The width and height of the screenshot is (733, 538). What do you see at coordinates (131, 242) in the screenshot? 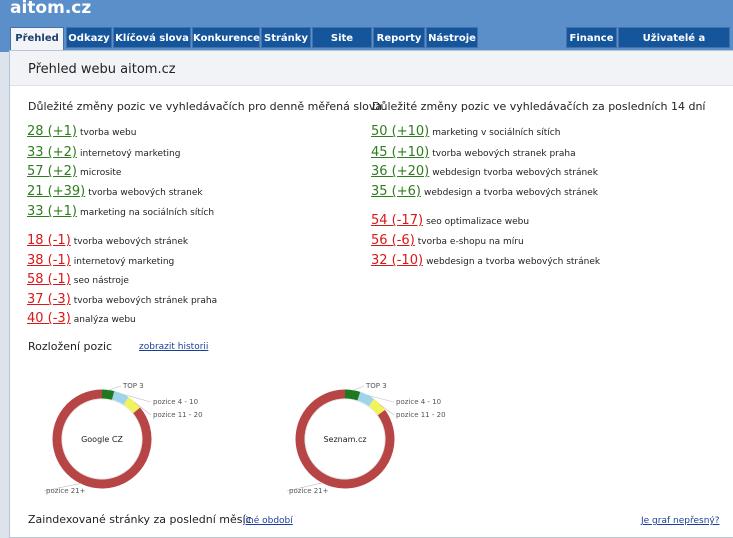
I see `keyword-label: tvorba webových stránek` at bounding box center [131, 242].